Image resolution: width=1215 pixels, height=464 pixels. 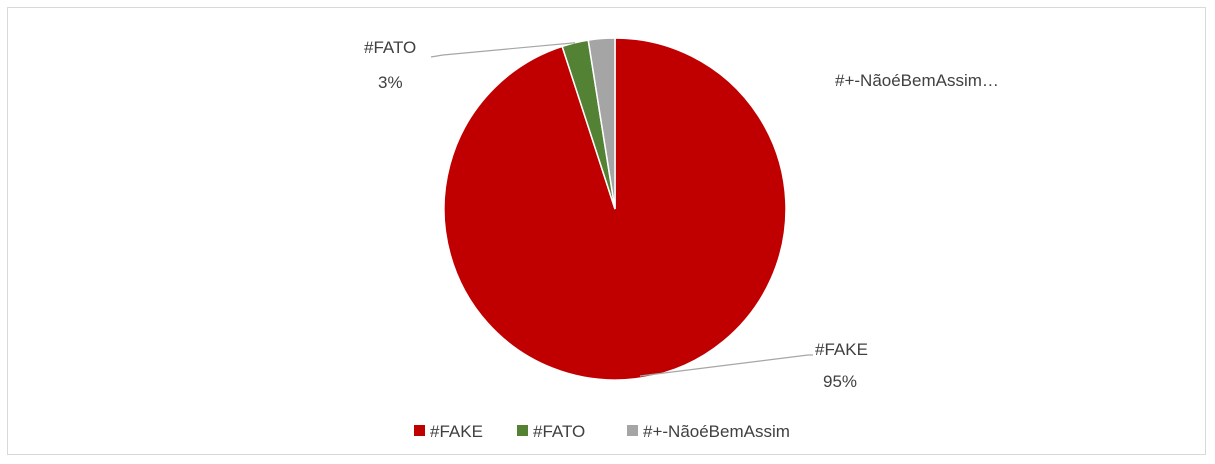 What do you see at coordinates (456, 431) in the screenshot?
I see `legend-label-fake: #FAKE` at bounding box center [456, 431].